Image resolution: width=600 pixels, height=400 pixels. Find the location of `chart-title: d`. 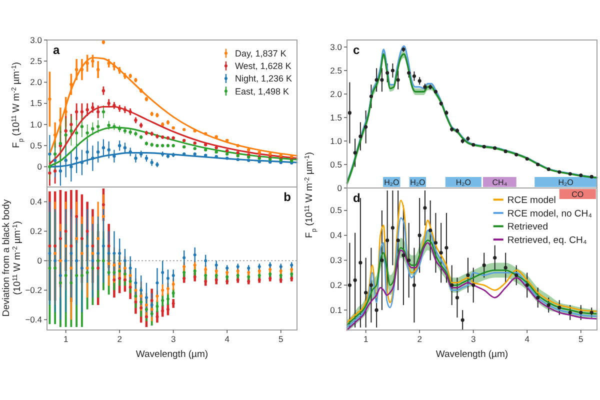

chart-title: d is located at coordinates (356, 198).